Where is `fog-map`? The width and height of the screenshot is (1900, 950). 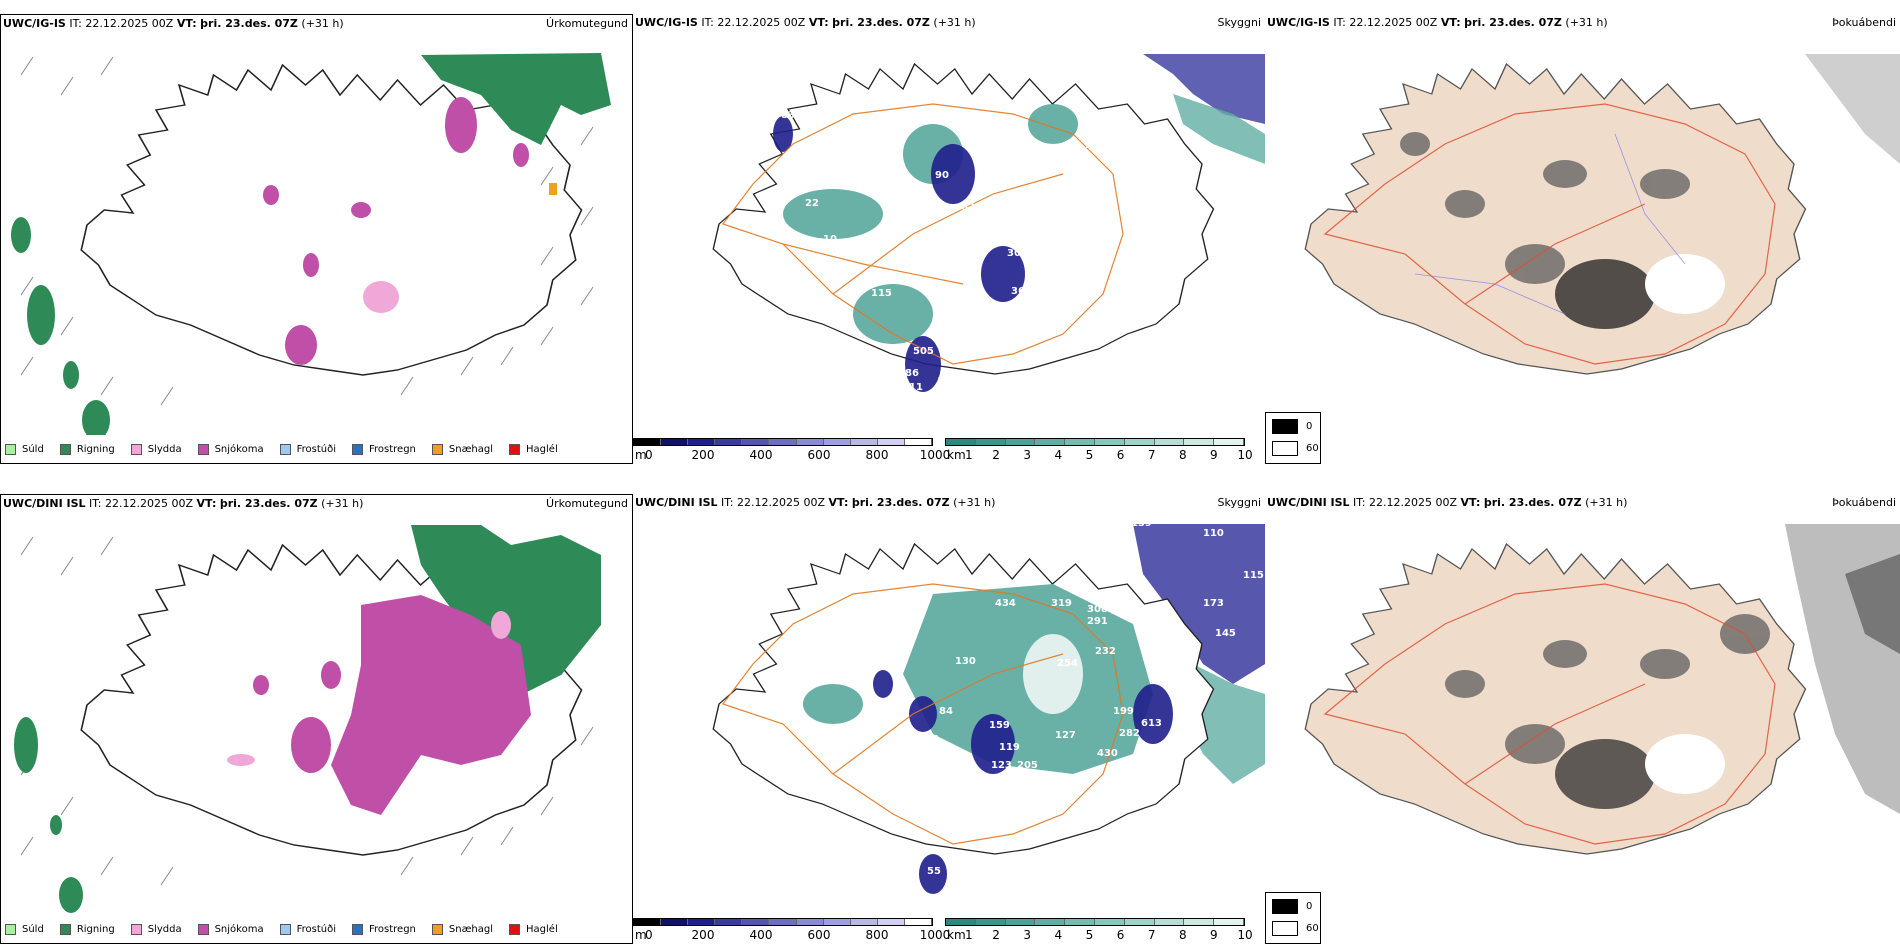
fog-map is located at coordinates (1602, 689).